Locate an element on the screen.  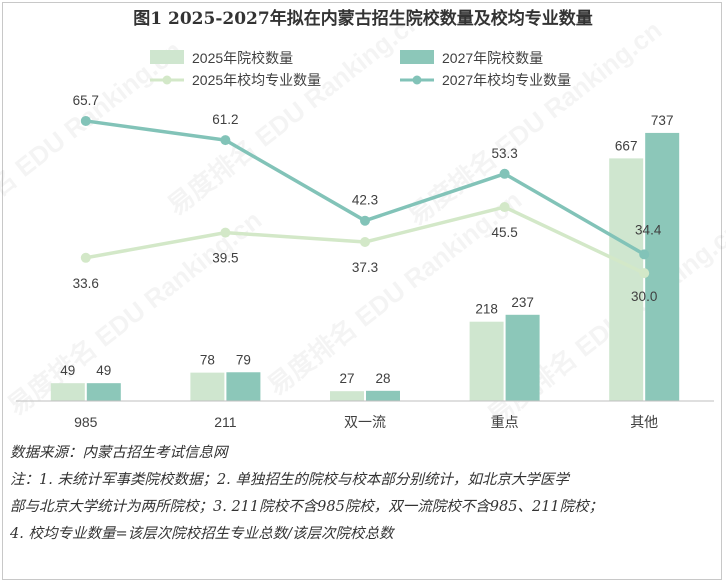
line-value-label: 45.5 is located at coordinates (504, 232).